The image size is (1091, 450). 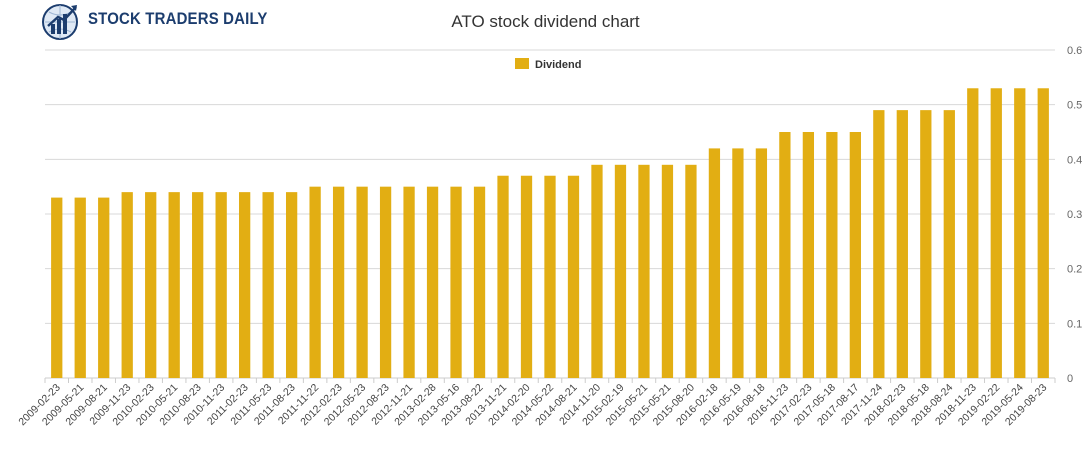 I want to click on y-tick-label: 0.2, so click(x=1074, y=270).